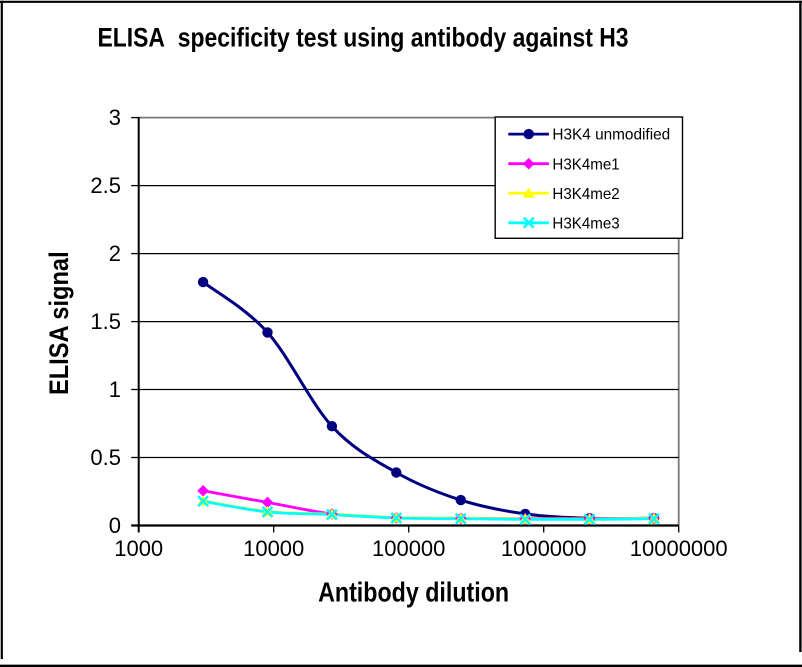 Image resolution: width=802 pixels, height=667 pixels. Describe the element at coordinates (115, 525) in the screenshot. I see `svg-text: 0` at that location.